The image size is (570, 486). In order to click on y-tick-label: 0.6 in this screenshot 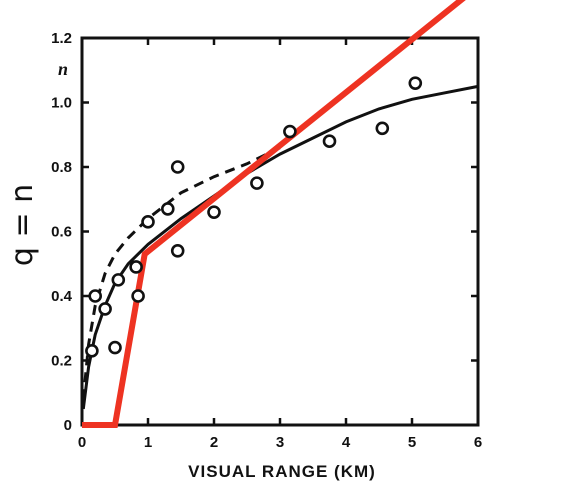, I will do `click(61, 232)`.